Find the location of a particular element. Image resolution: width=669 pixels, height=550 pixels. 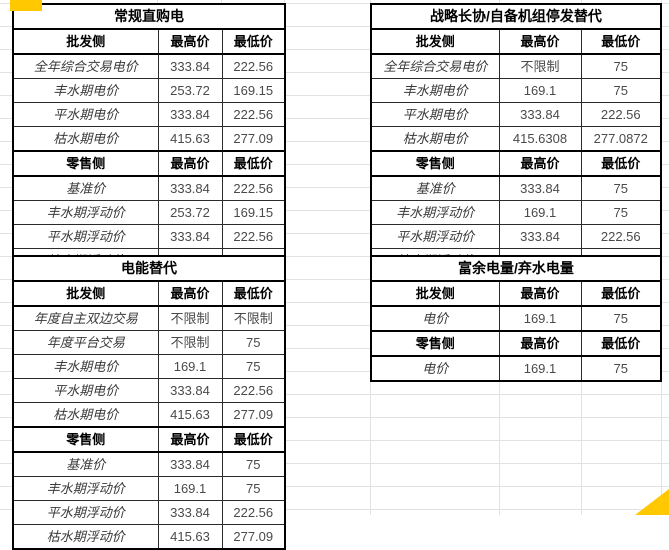

table-title-row: 常规直购电 is located at coordinates (149, 16).